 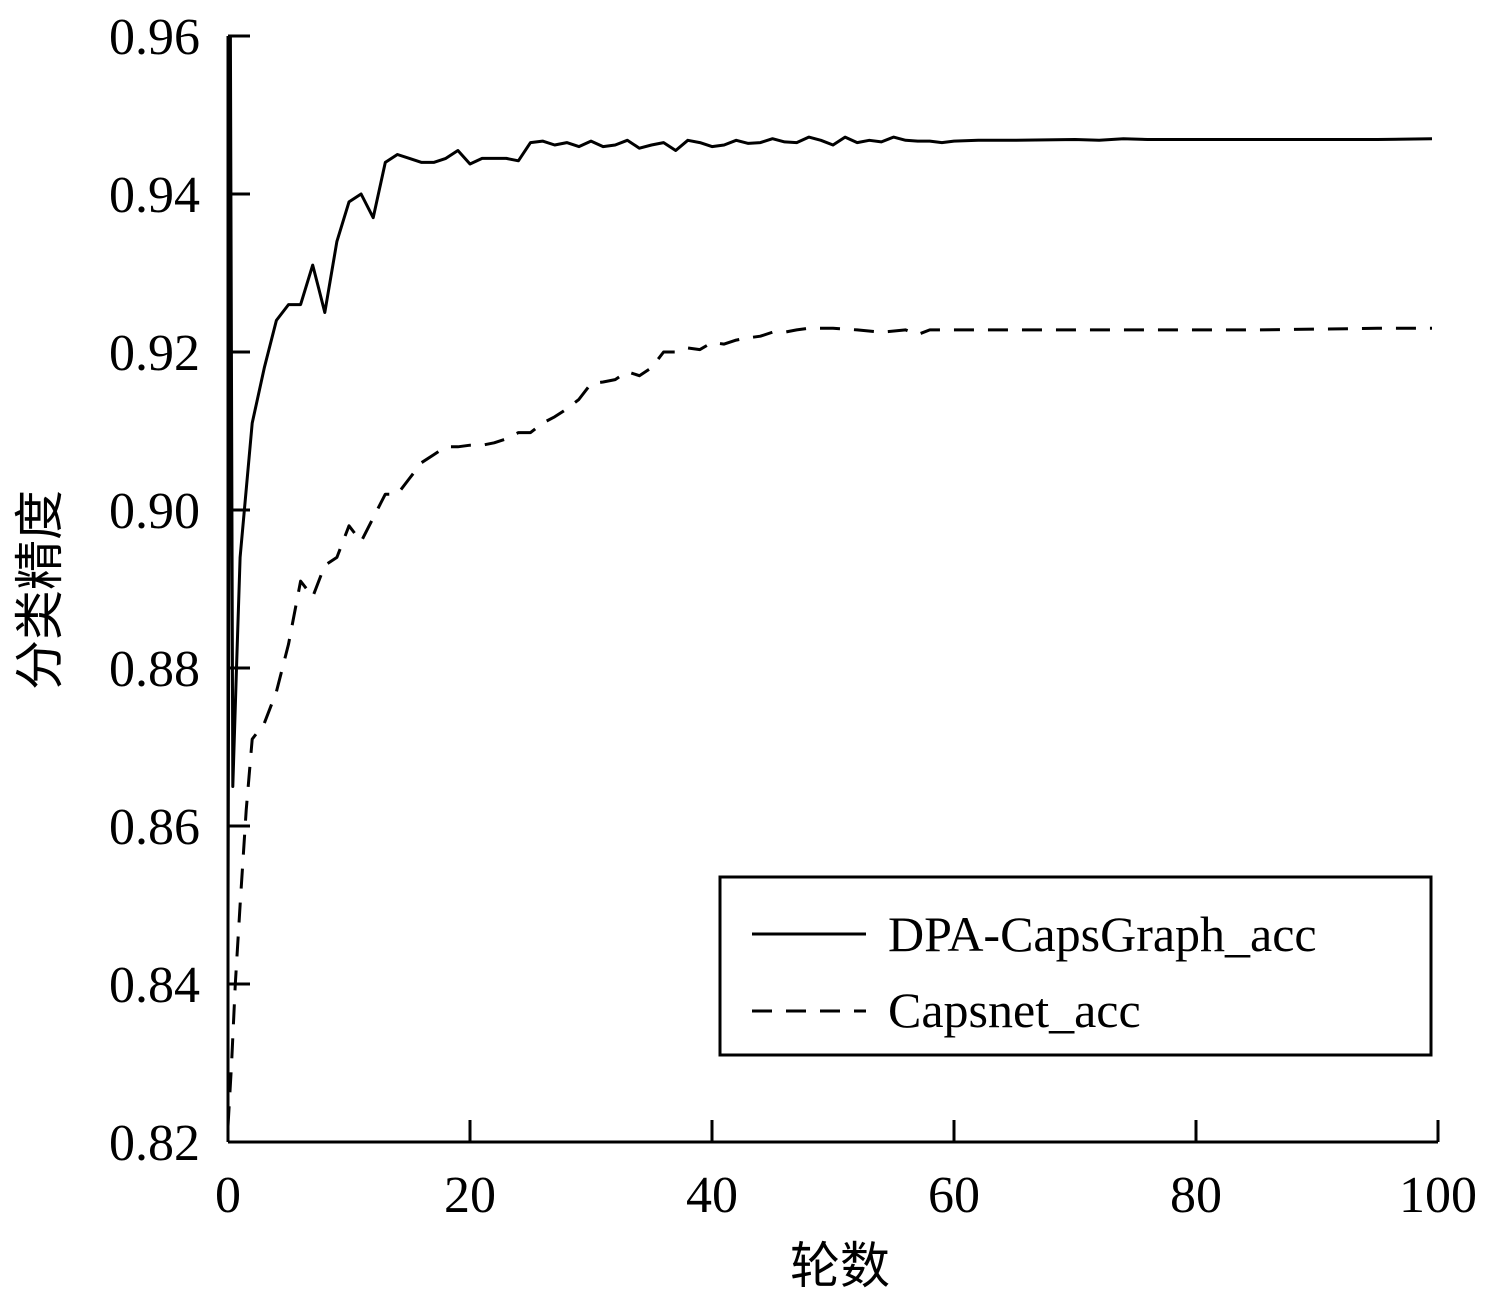 I want to click on x-tick-label: 20, so click(x=470, y=1195).